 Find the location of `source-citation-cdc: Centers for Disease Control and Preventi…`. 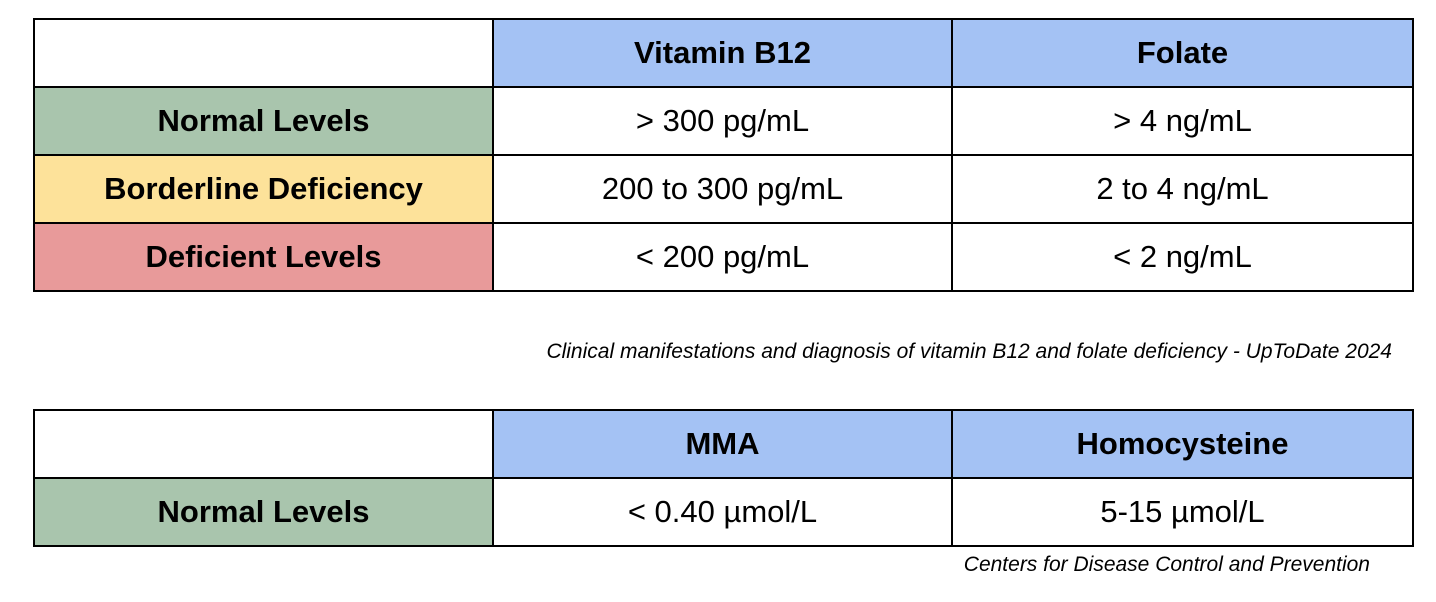

source-citation-cdc: Centers for Disease Control and Preventi… is located at coordinates (1166, 564).